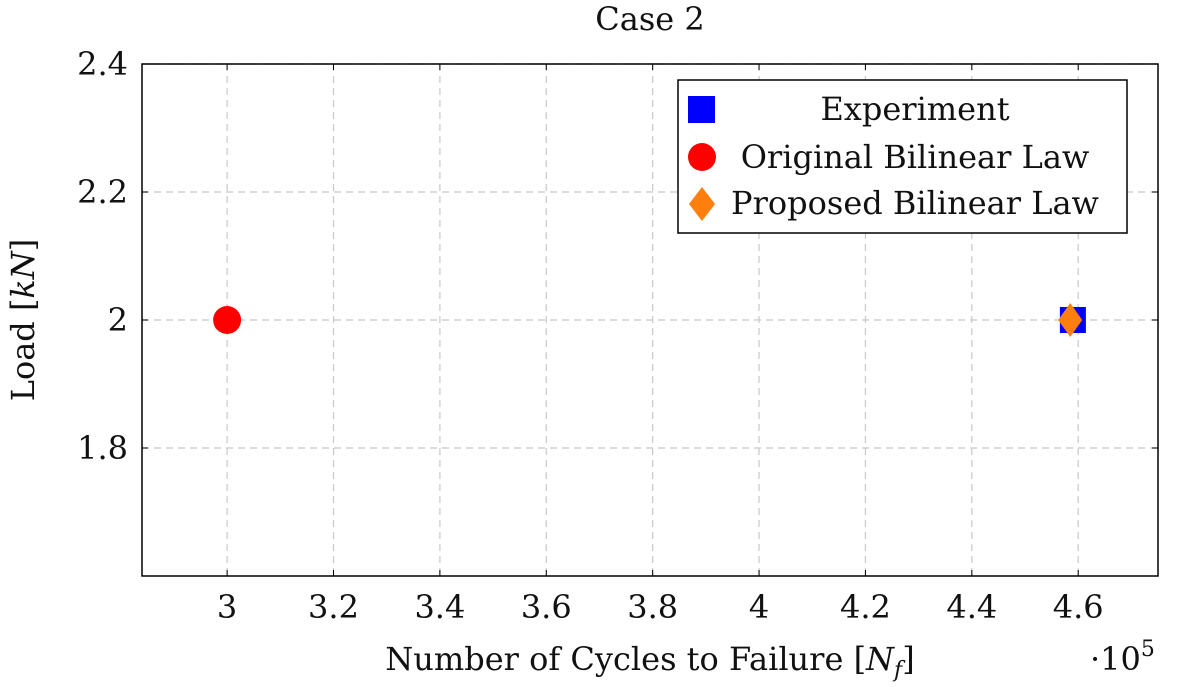  I want to click on legend-label-proposed: Proposed Bilinear Law, so click(915, 203).